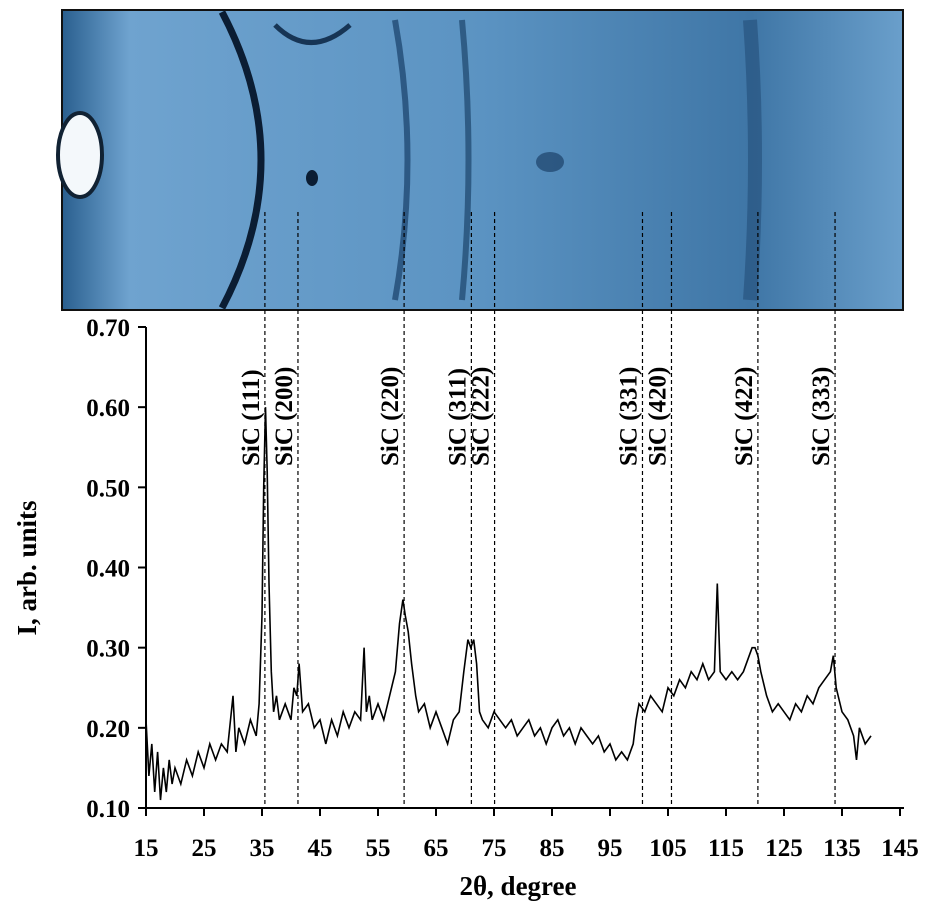 This screenshot has height=919, width=928. Describe the element at coordinates (457, 417) in the screenshot. I see `peak-label: SiC (311)` at that location.